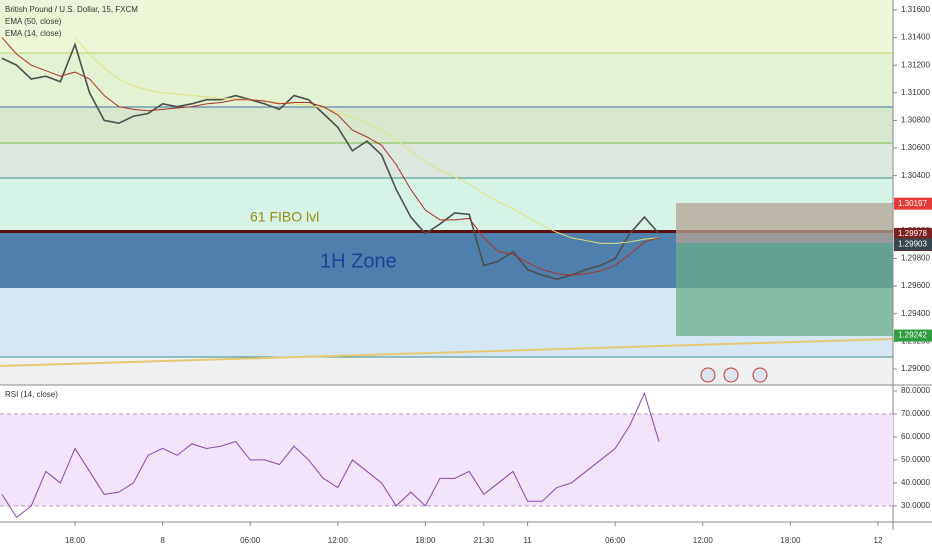 The image size is (932, 550). Describe the element at coordinates (915, 37) in the screenshot. I see `y-tick-label: 1.31400` at that location.